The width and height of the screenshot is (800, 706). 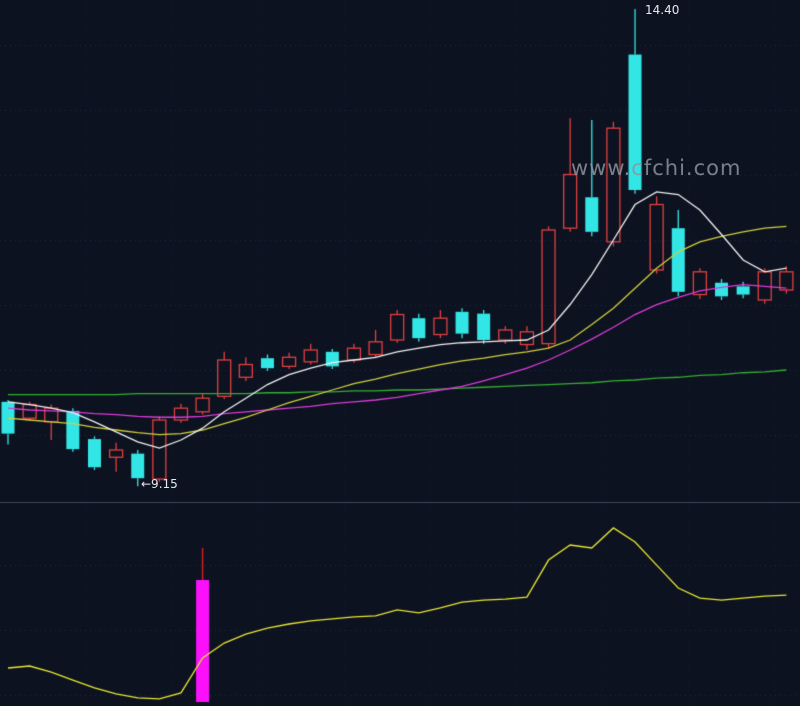 I want to click on low-price-label: ←9.15, so click(x=159, y=484).